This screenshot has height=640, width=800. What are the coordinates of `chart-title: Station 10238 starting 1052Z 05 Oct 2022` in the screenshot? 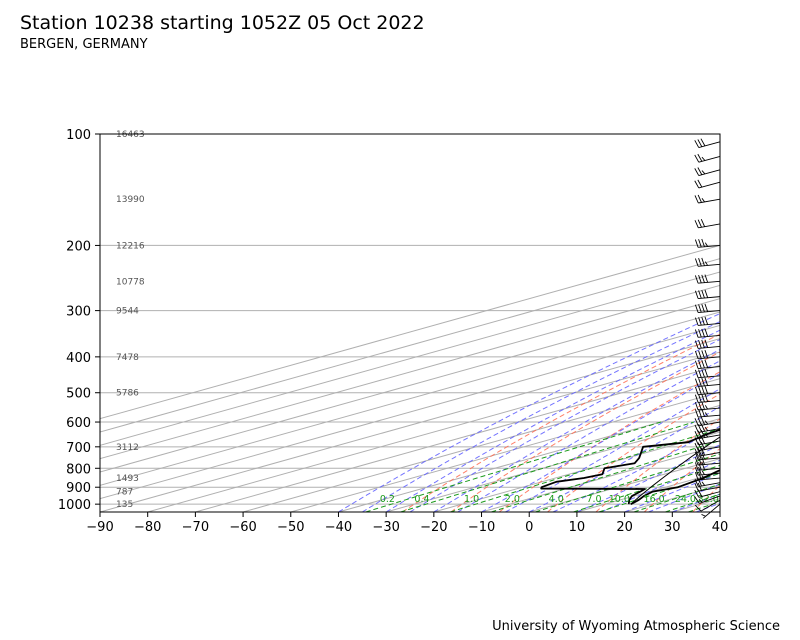 It's located at (222, 23).